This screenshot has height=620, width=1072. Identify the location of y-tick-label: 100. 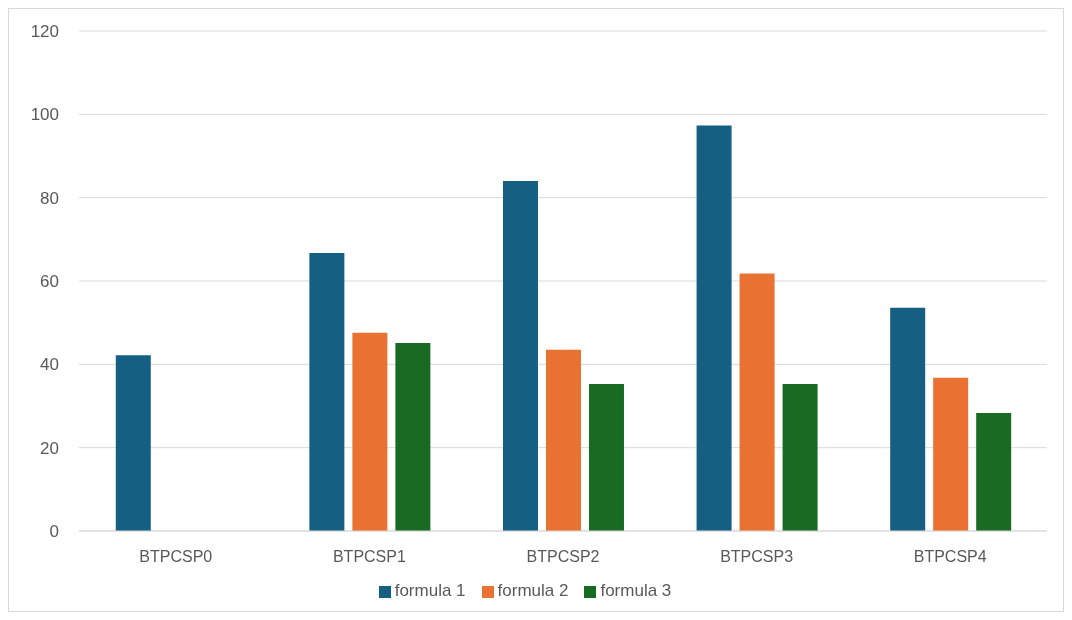
(44, 115).